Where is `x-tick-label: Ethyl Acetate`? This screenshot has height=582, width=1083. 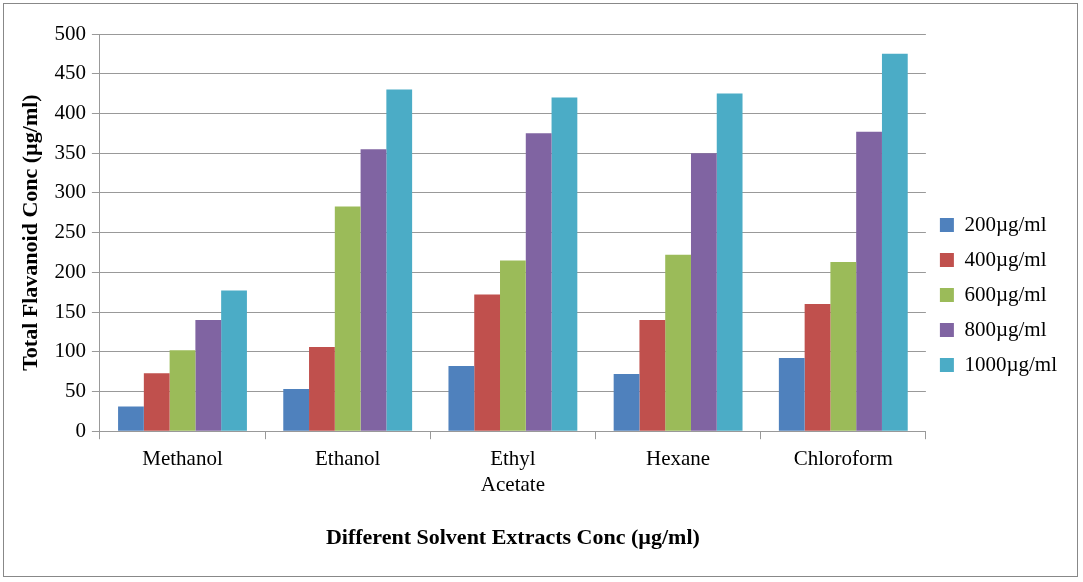 x-tick-label: Ethyl Acetate is located at coordinates (512, 471).